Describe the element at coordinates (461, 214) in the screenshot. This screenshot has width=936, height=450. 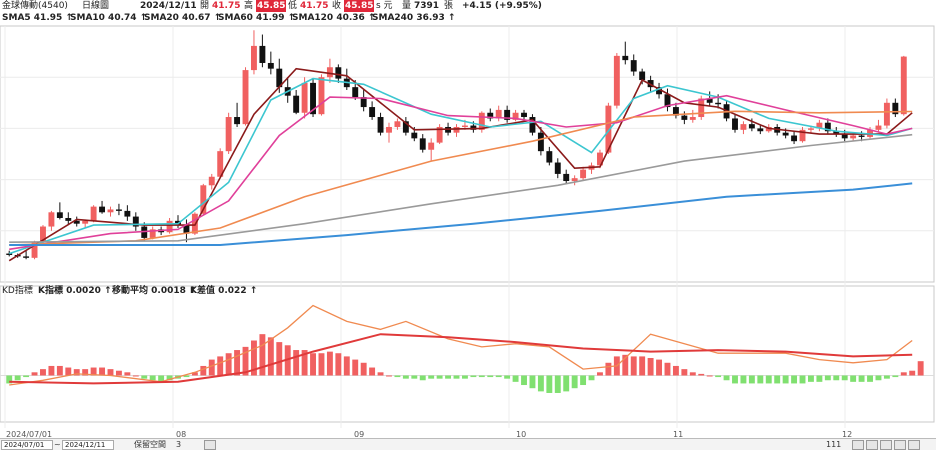
I see `series-sma240` at that location.